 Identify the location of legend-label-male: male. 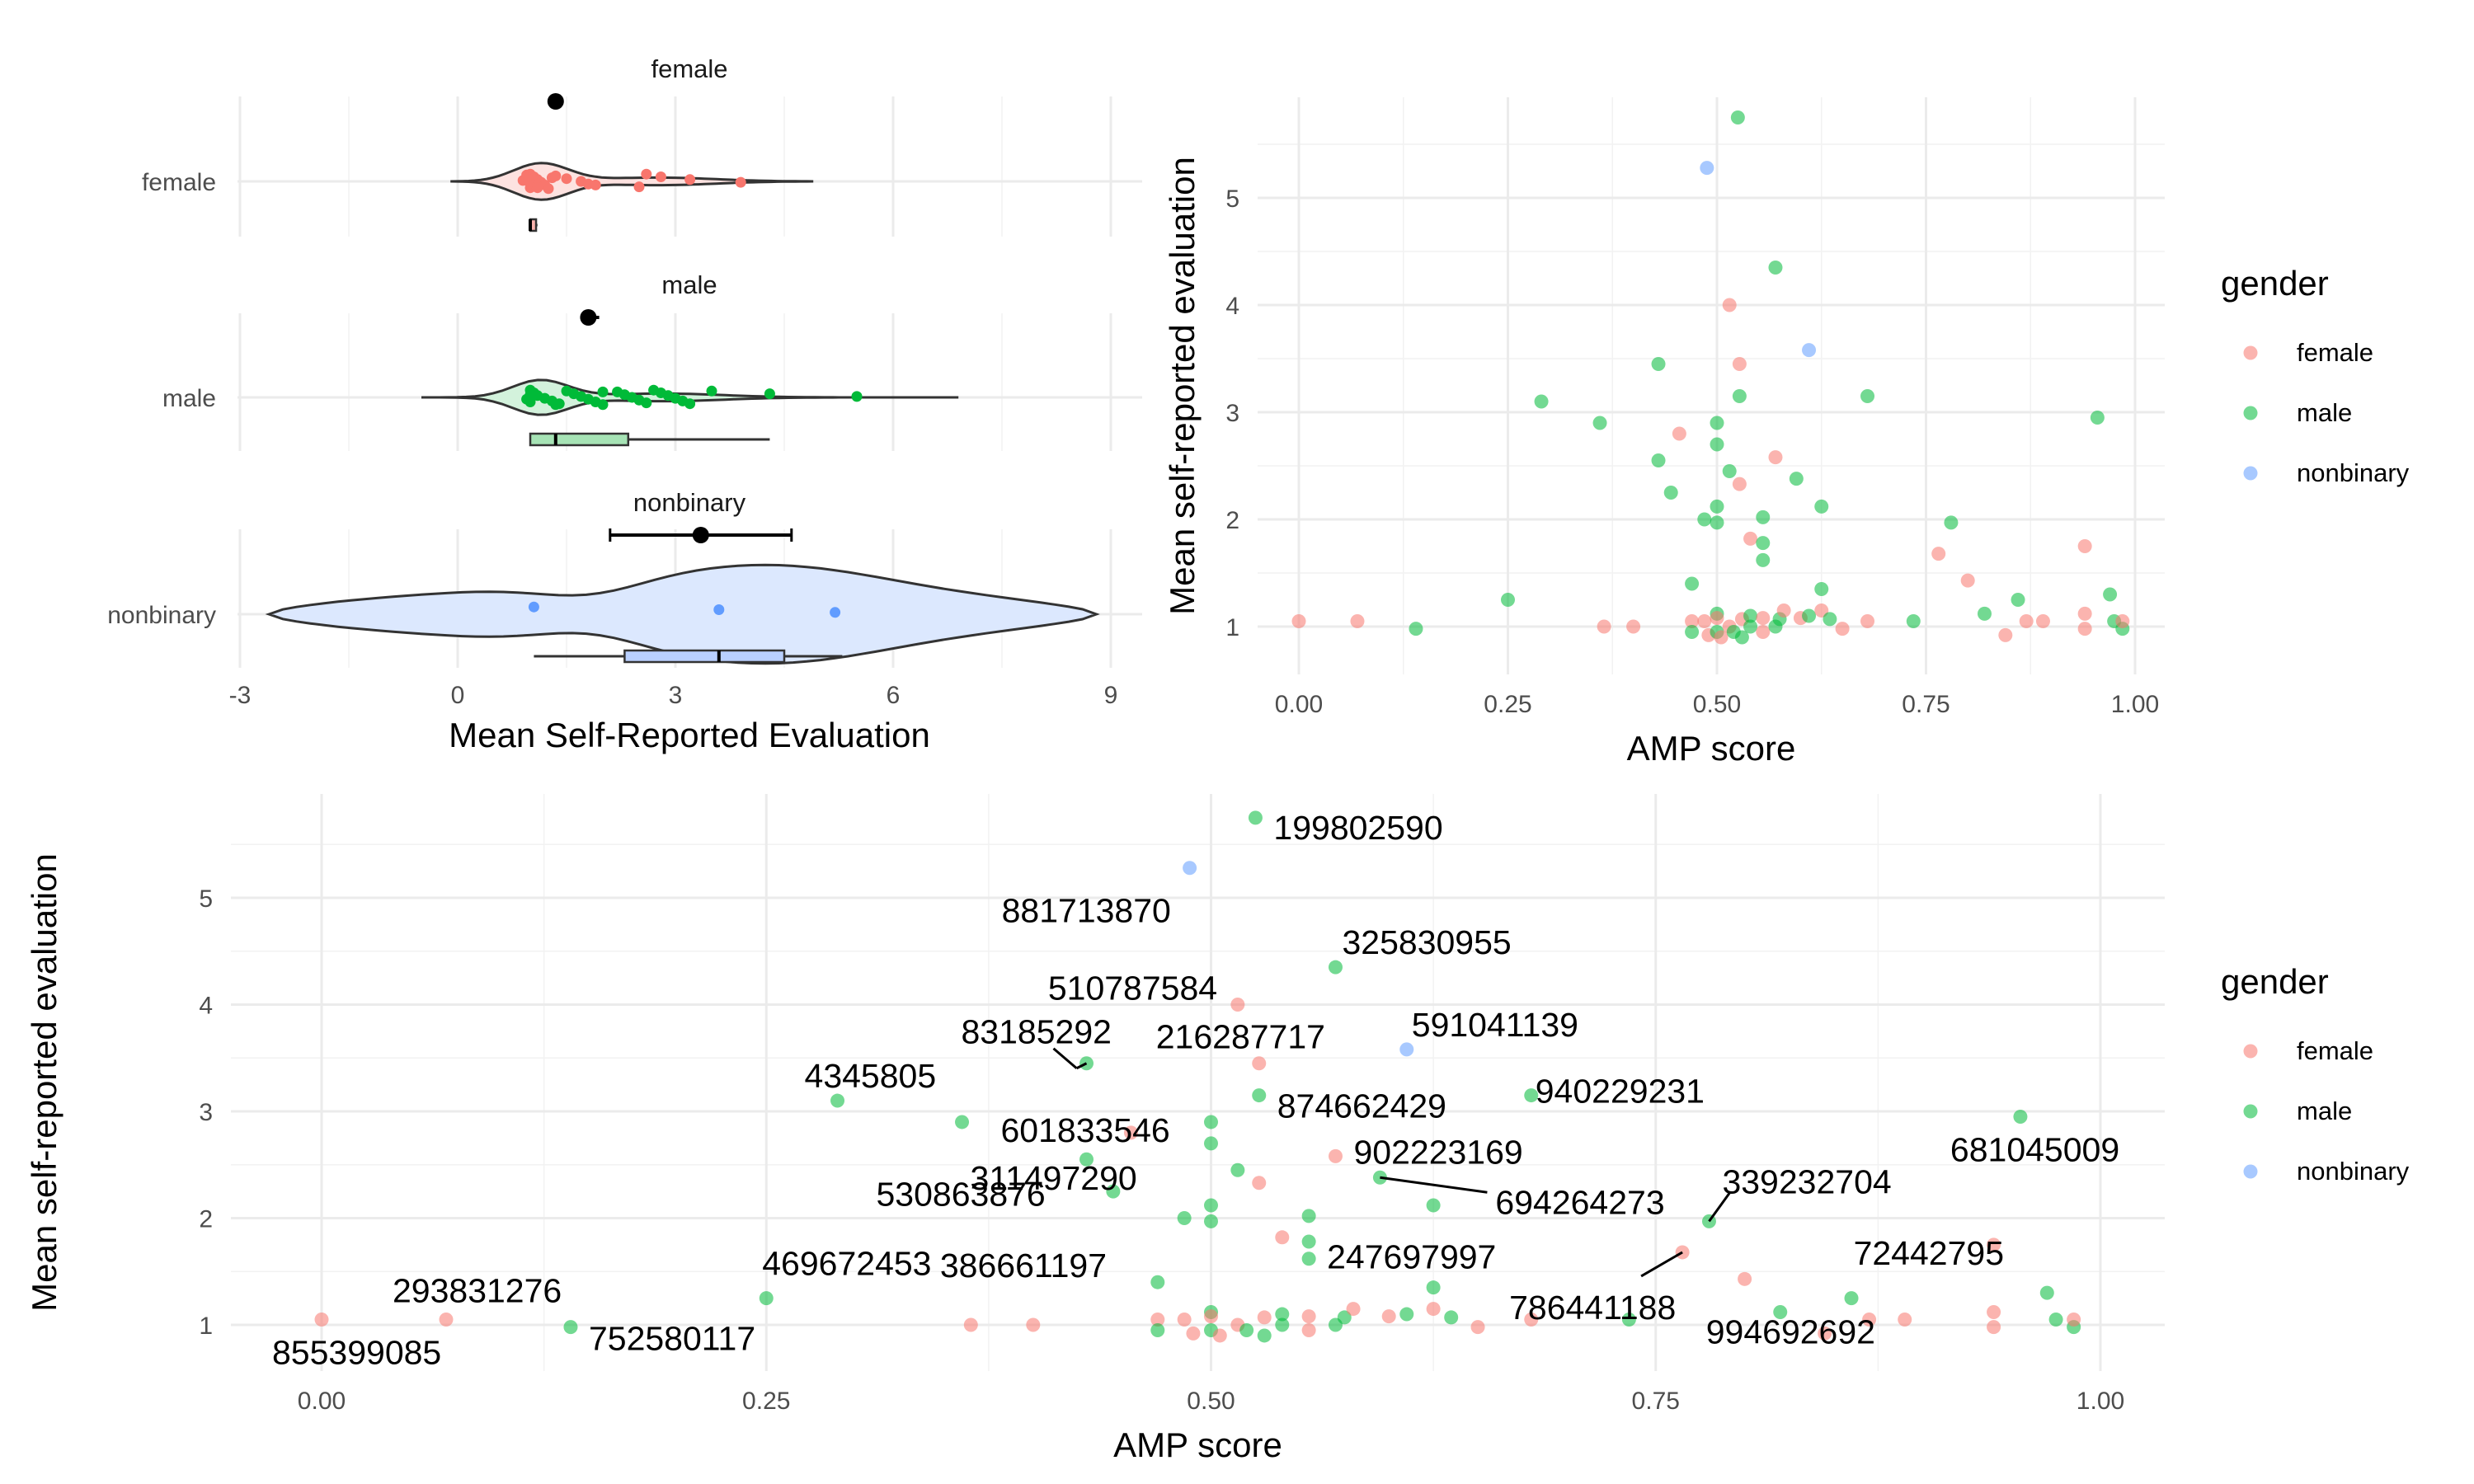
(2324, 412).